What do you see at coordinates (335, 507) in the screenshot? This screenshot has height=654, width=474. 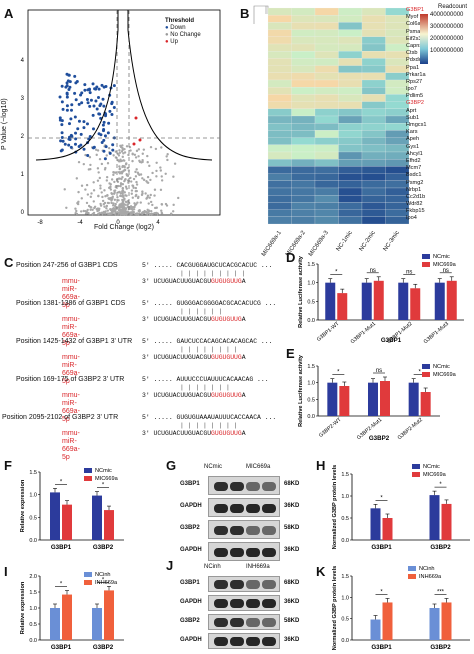 I see `y-axis-label: Normalized G3BP protein levels` at bounding box center [335, 507].